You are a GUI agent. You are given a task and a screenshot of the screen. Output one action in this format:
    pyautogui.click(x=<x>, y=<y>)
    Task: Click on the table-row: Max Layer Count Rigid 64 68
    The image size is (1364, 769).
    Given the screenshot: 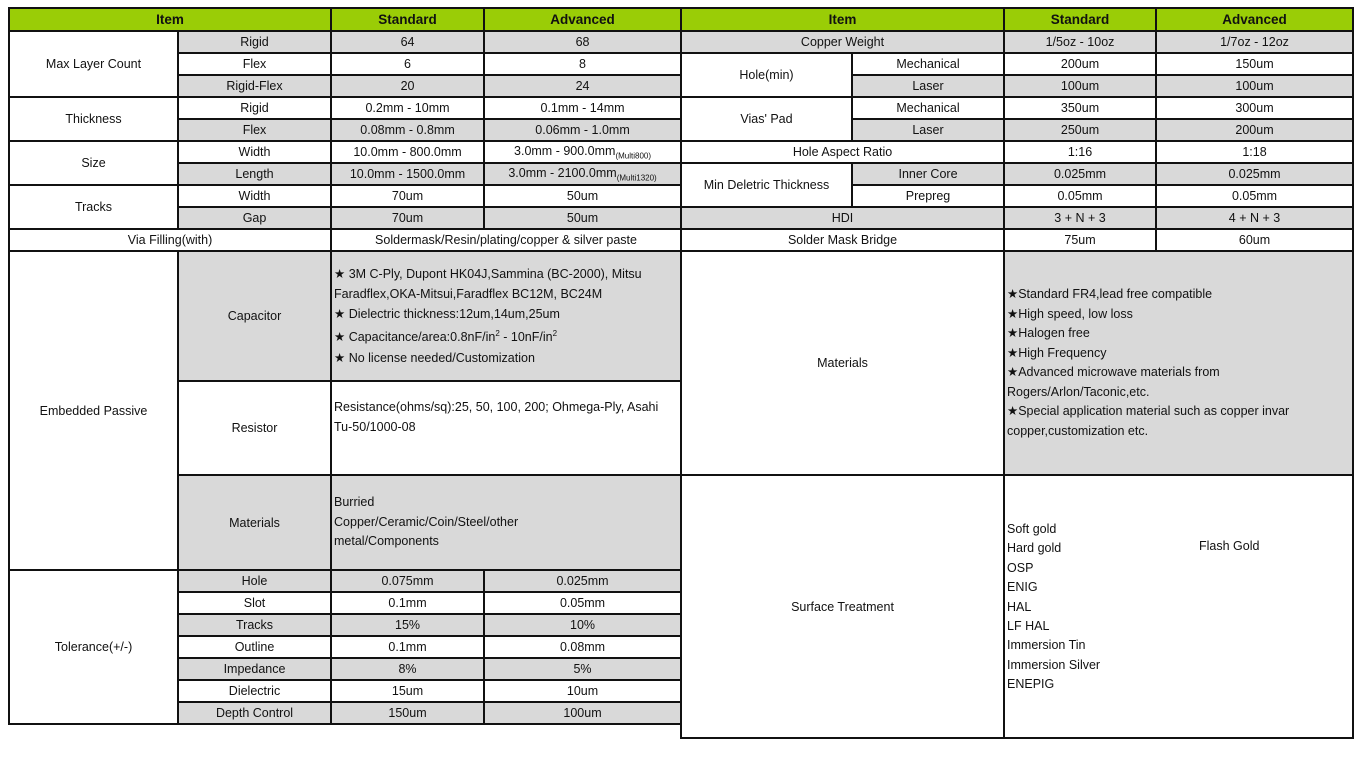 What is the action you would take?
    pyautogui.click(x=345, y=64)
    